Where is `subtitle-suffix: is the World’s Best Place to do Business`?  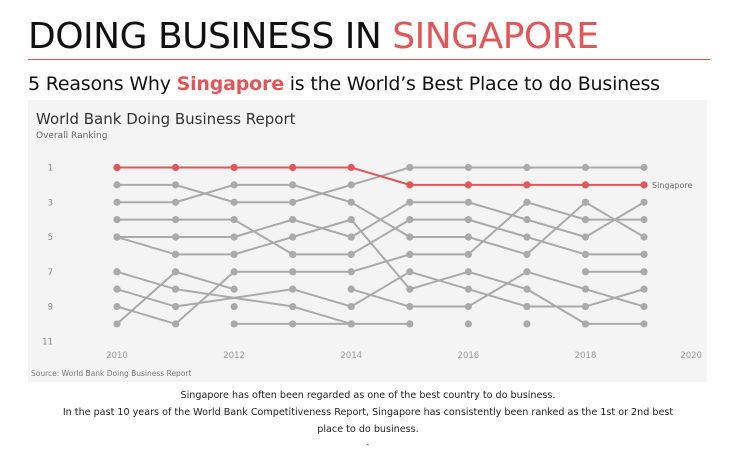
subtitle-suffix: is the World’s Best Place to do Business is located at coordinates (471, 84).